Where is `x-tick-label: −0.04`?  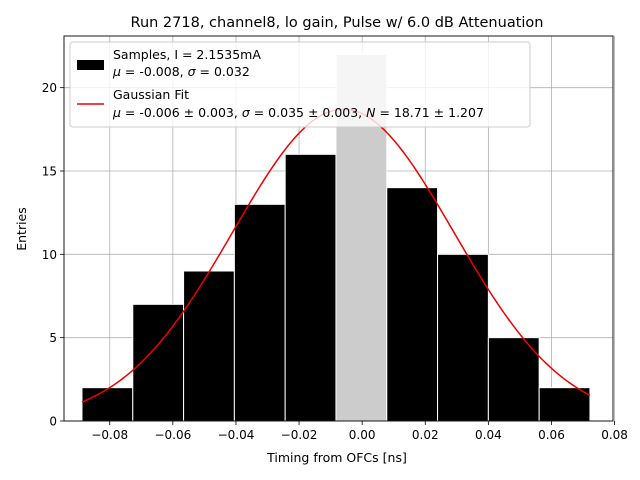
x-tick-label: −0.04 is located at coordinates (236, 435).